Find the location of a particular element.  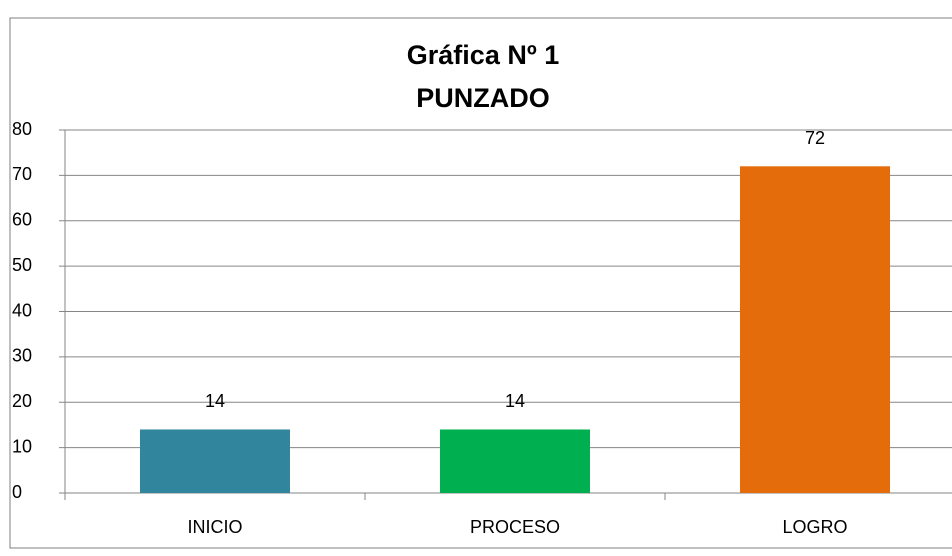

y-tick-label: 60 is located at coordinates (22, 220).